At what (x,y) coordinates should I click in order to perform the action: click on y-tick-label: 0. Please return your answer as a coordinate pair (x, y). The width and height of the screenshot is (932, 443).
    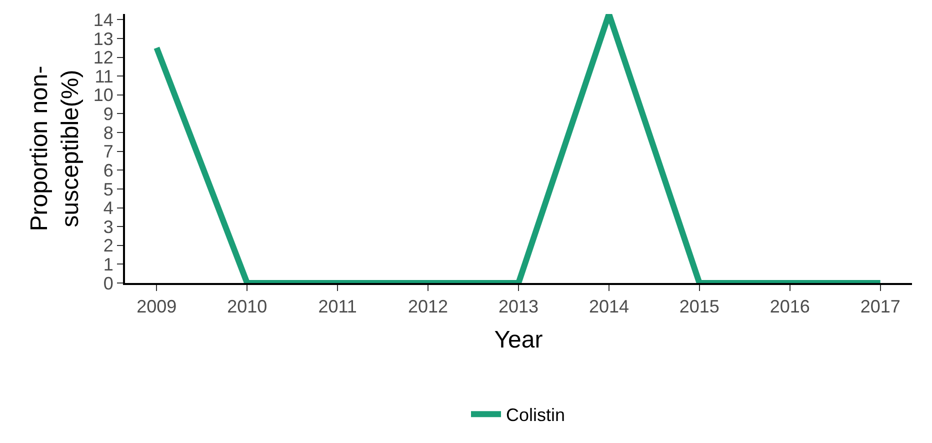
    Looking at the image, I should click on (108, 283).